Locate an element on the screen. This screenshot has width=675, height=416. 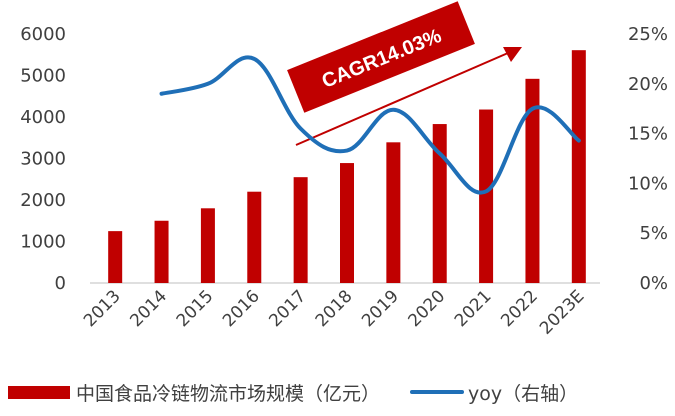
x-tick-label: 2019 is located at coordinates (380, 308).